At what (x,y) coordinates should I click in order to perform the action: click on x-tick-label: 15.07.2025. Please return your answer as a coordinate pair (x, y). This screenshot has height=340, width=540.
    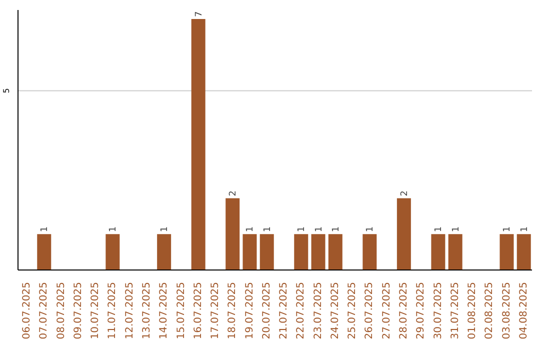
    Looking at the image, I should click on (181, 311).